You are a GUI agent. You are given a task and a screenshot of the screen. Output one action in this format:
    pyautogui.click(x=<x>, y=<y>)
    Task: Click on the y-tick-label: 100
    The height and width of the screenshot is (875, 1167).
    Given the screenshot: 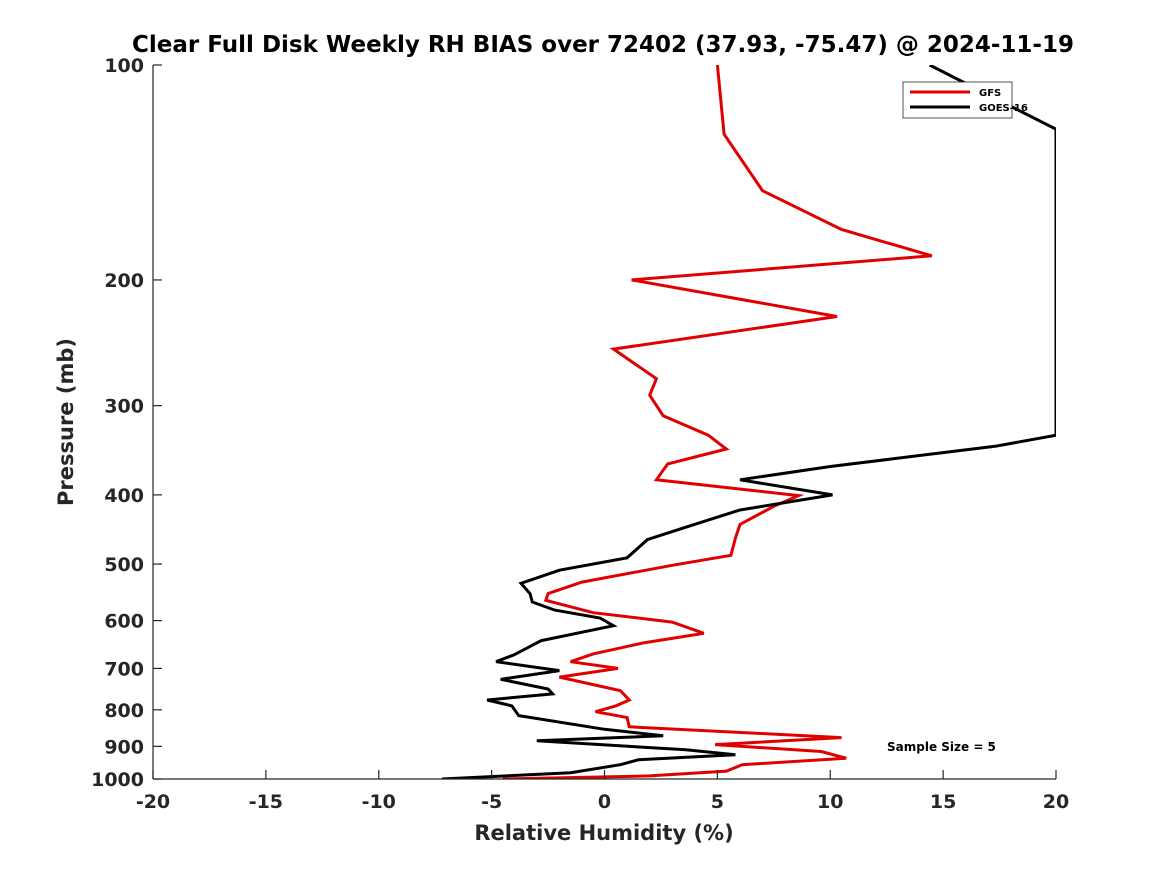 What is the action you would take?
    pyautogui.click(x=124, y=66)
    